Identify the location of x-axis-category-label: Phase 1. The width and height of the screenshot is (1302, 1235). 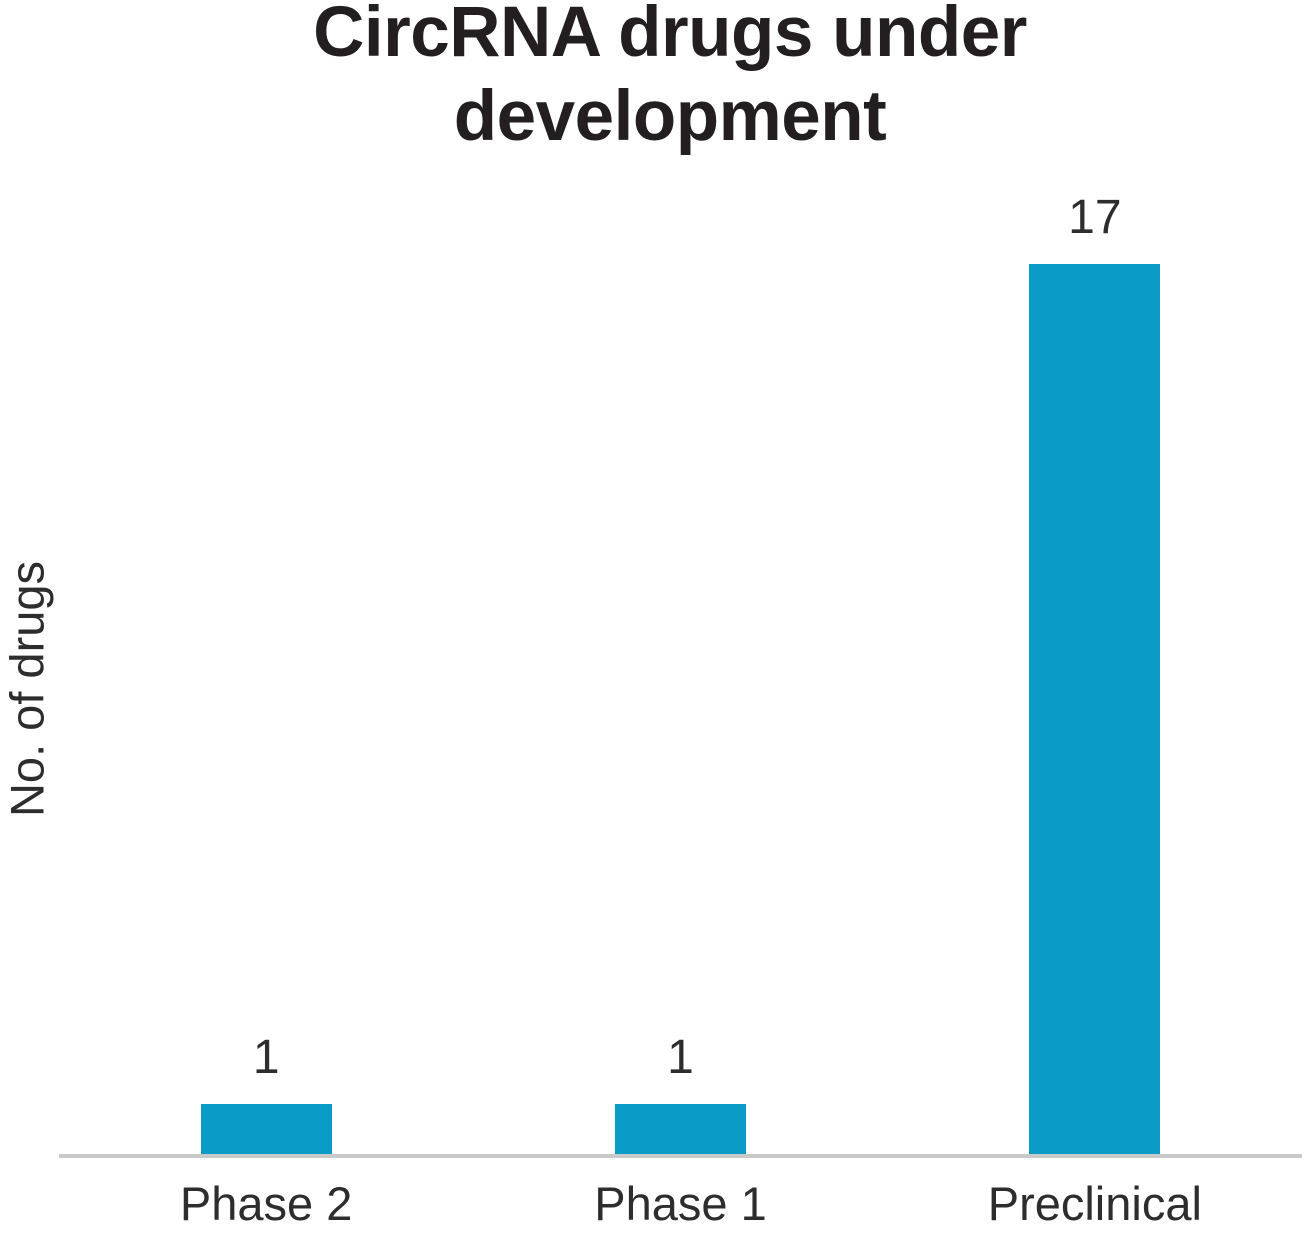
(680, 1203).